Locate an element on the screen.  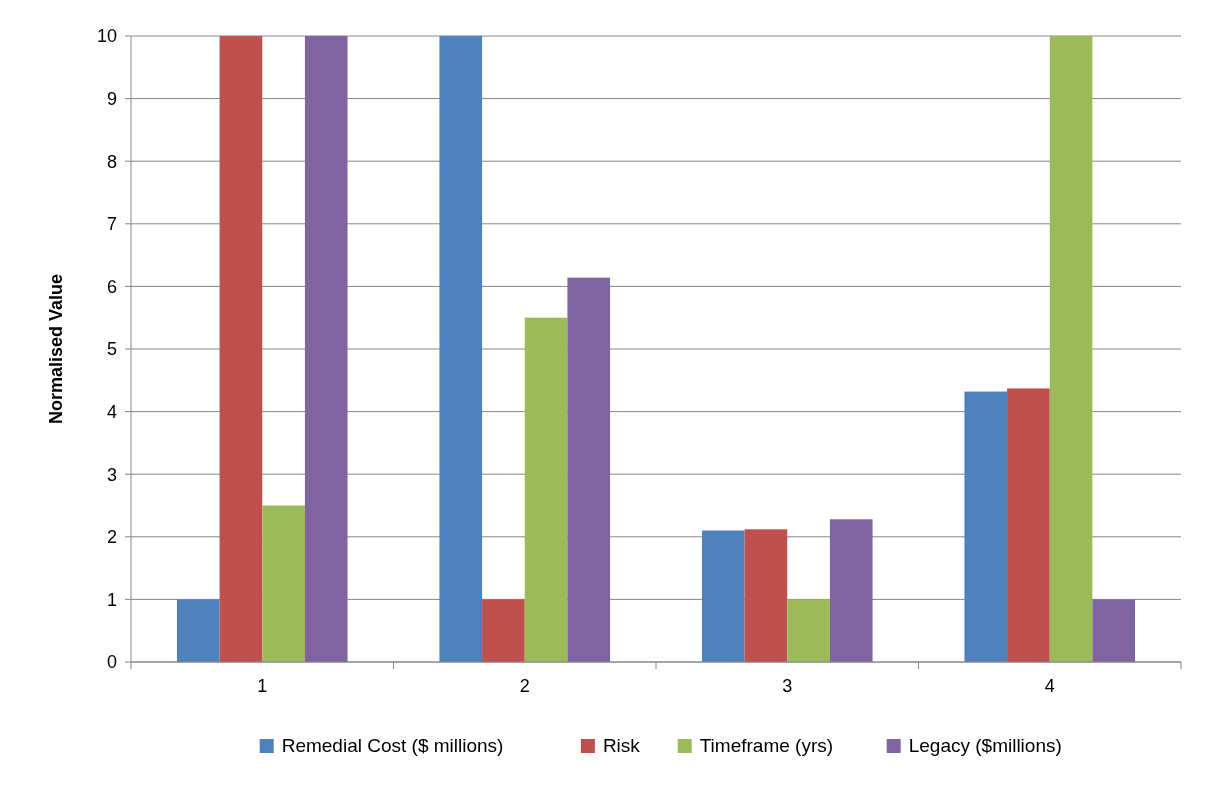
y-tick-label: 8 is located at coordinates (111, 161).